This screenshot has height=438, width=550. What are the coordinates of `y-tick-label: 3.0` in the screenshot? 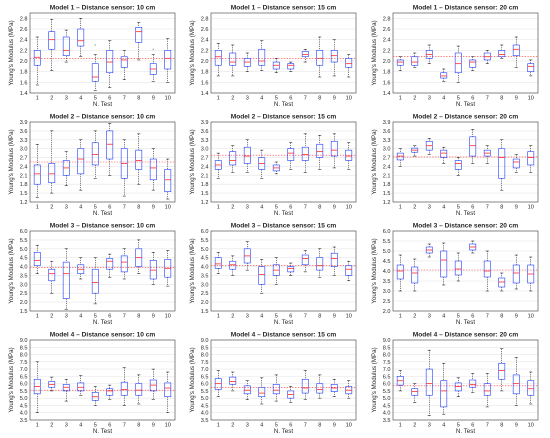 It's located at (387, 150).